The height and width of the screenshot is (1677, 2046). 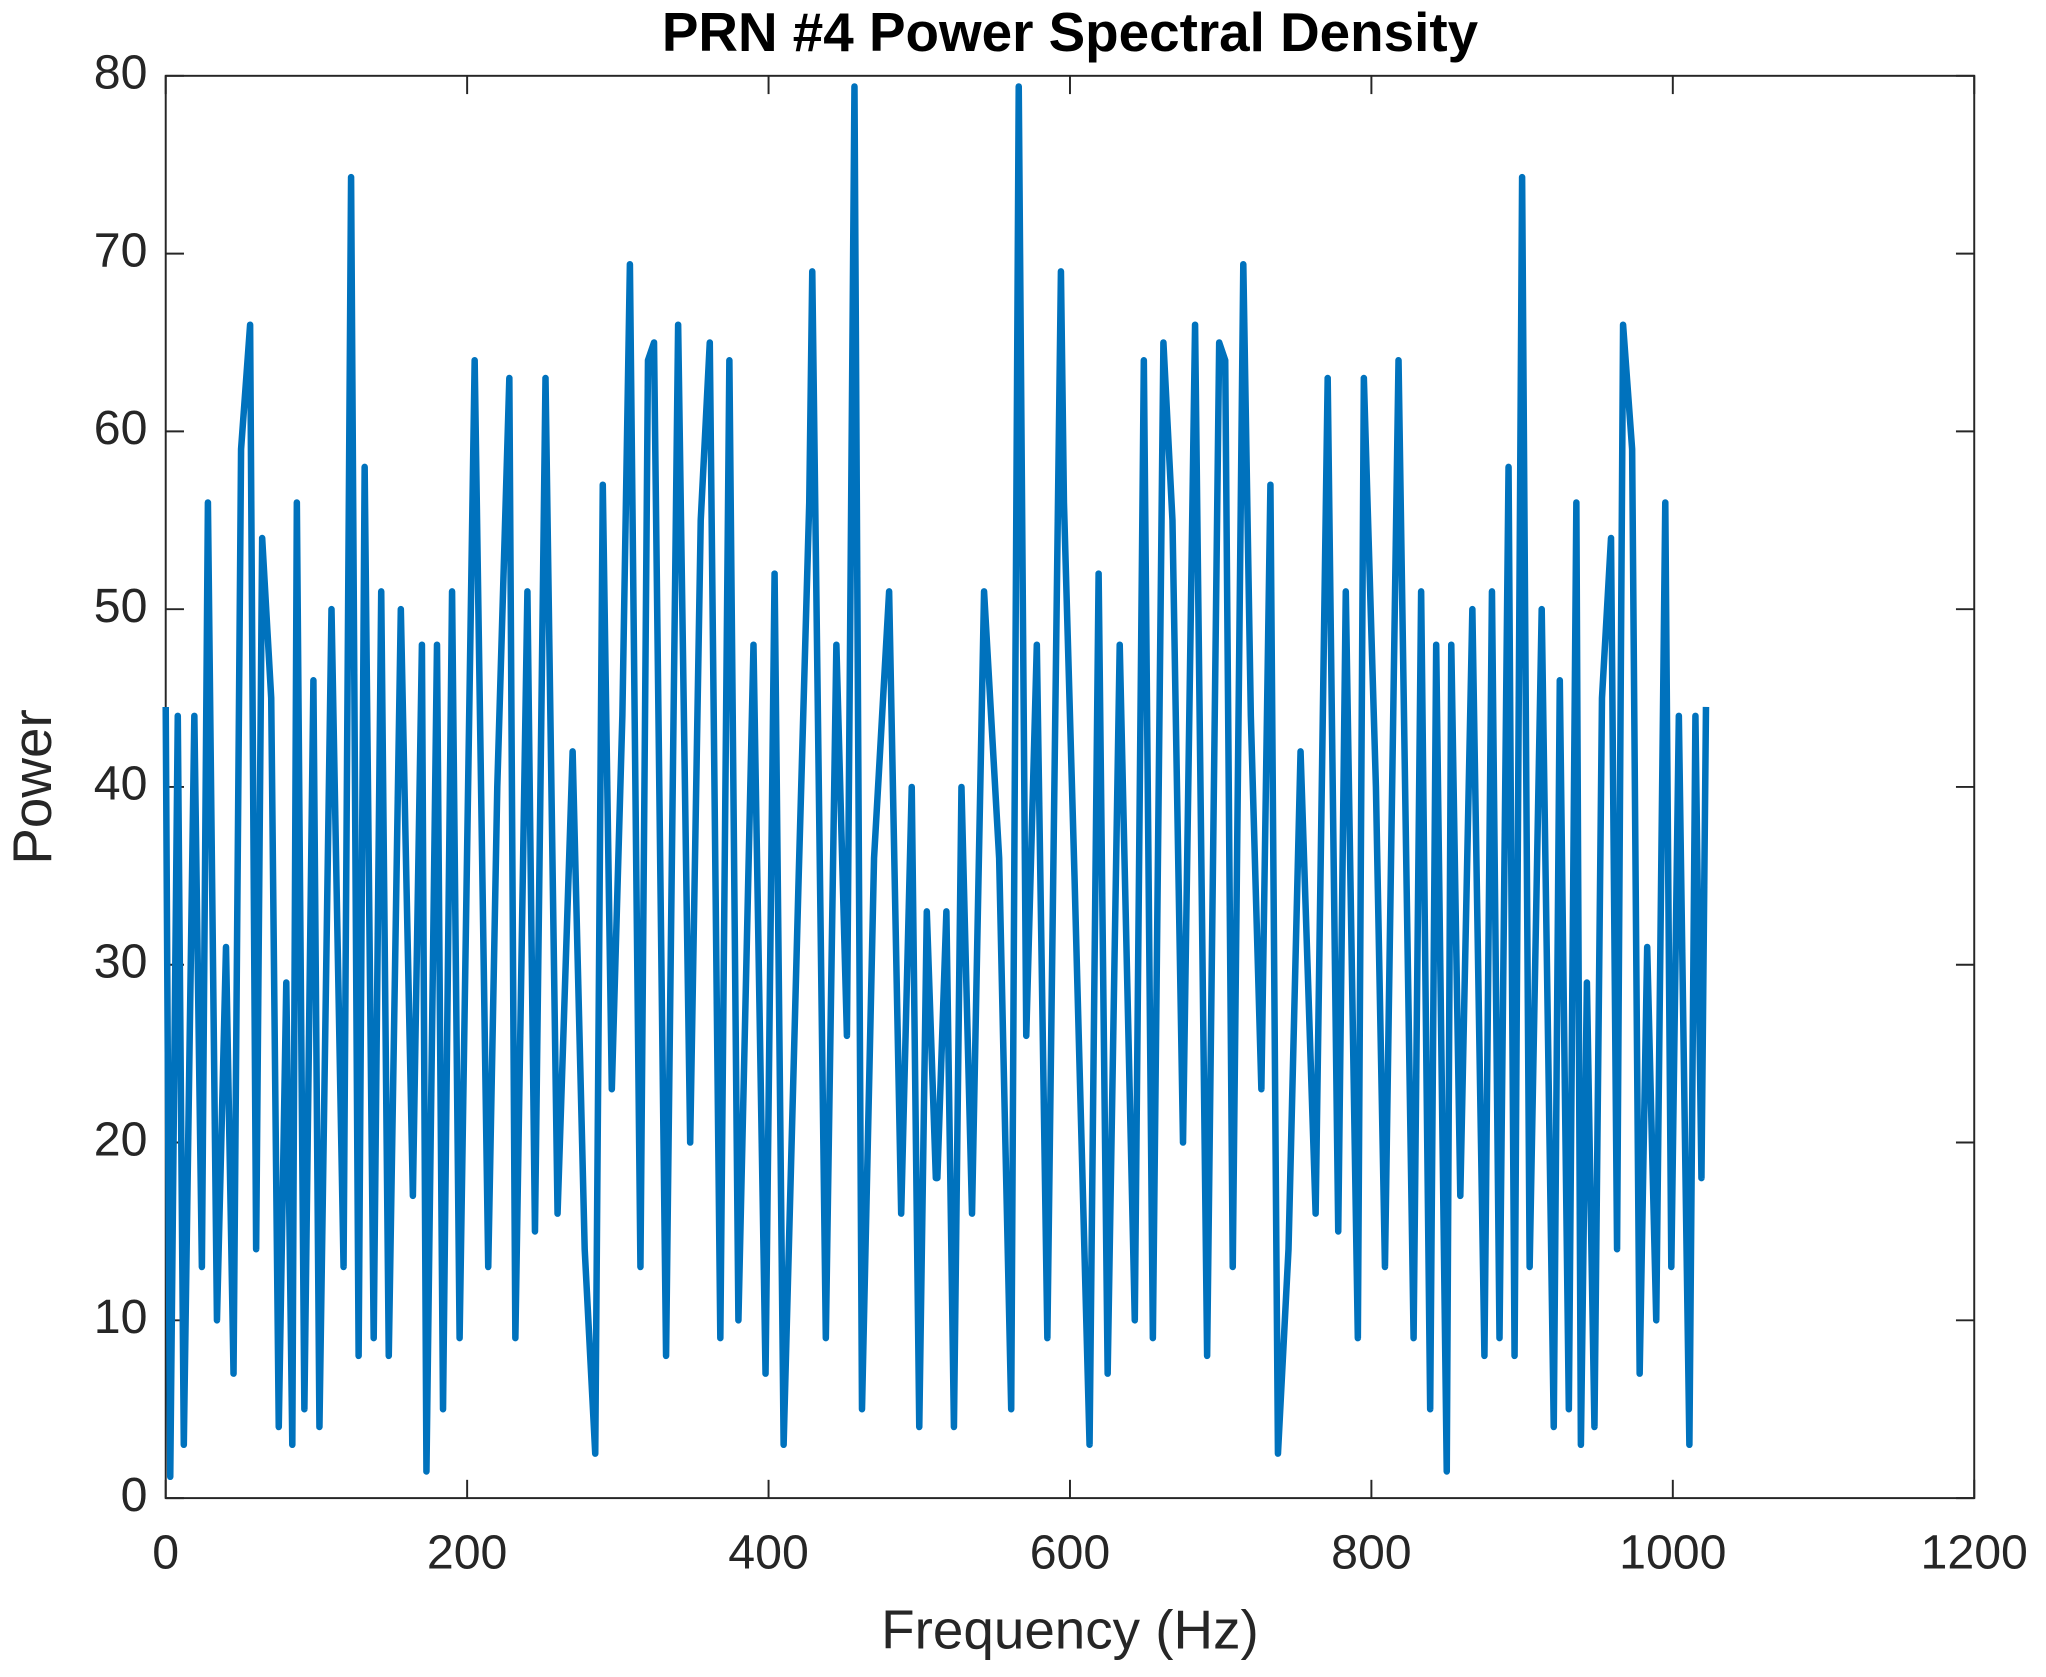 What do you see at coordinates (768, 1552) in the screenshot?
I see `x-tick-label: 400` at bounding box center [768, 1552].